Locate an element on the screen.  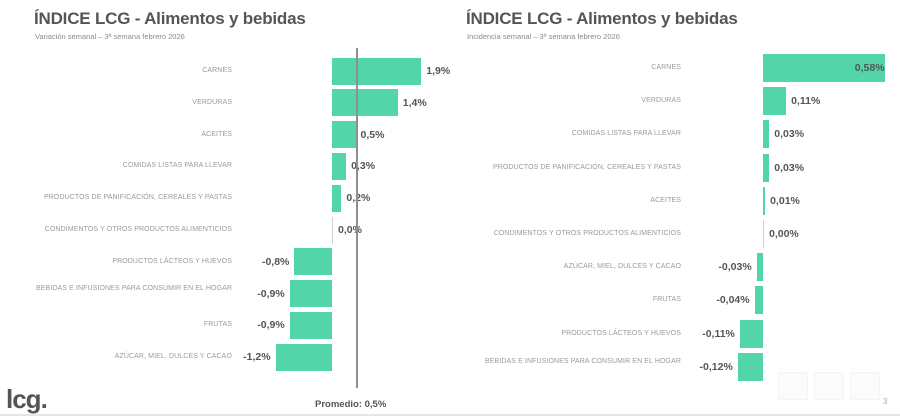
value-label: -0,03% is located at coordinates (735, 267).